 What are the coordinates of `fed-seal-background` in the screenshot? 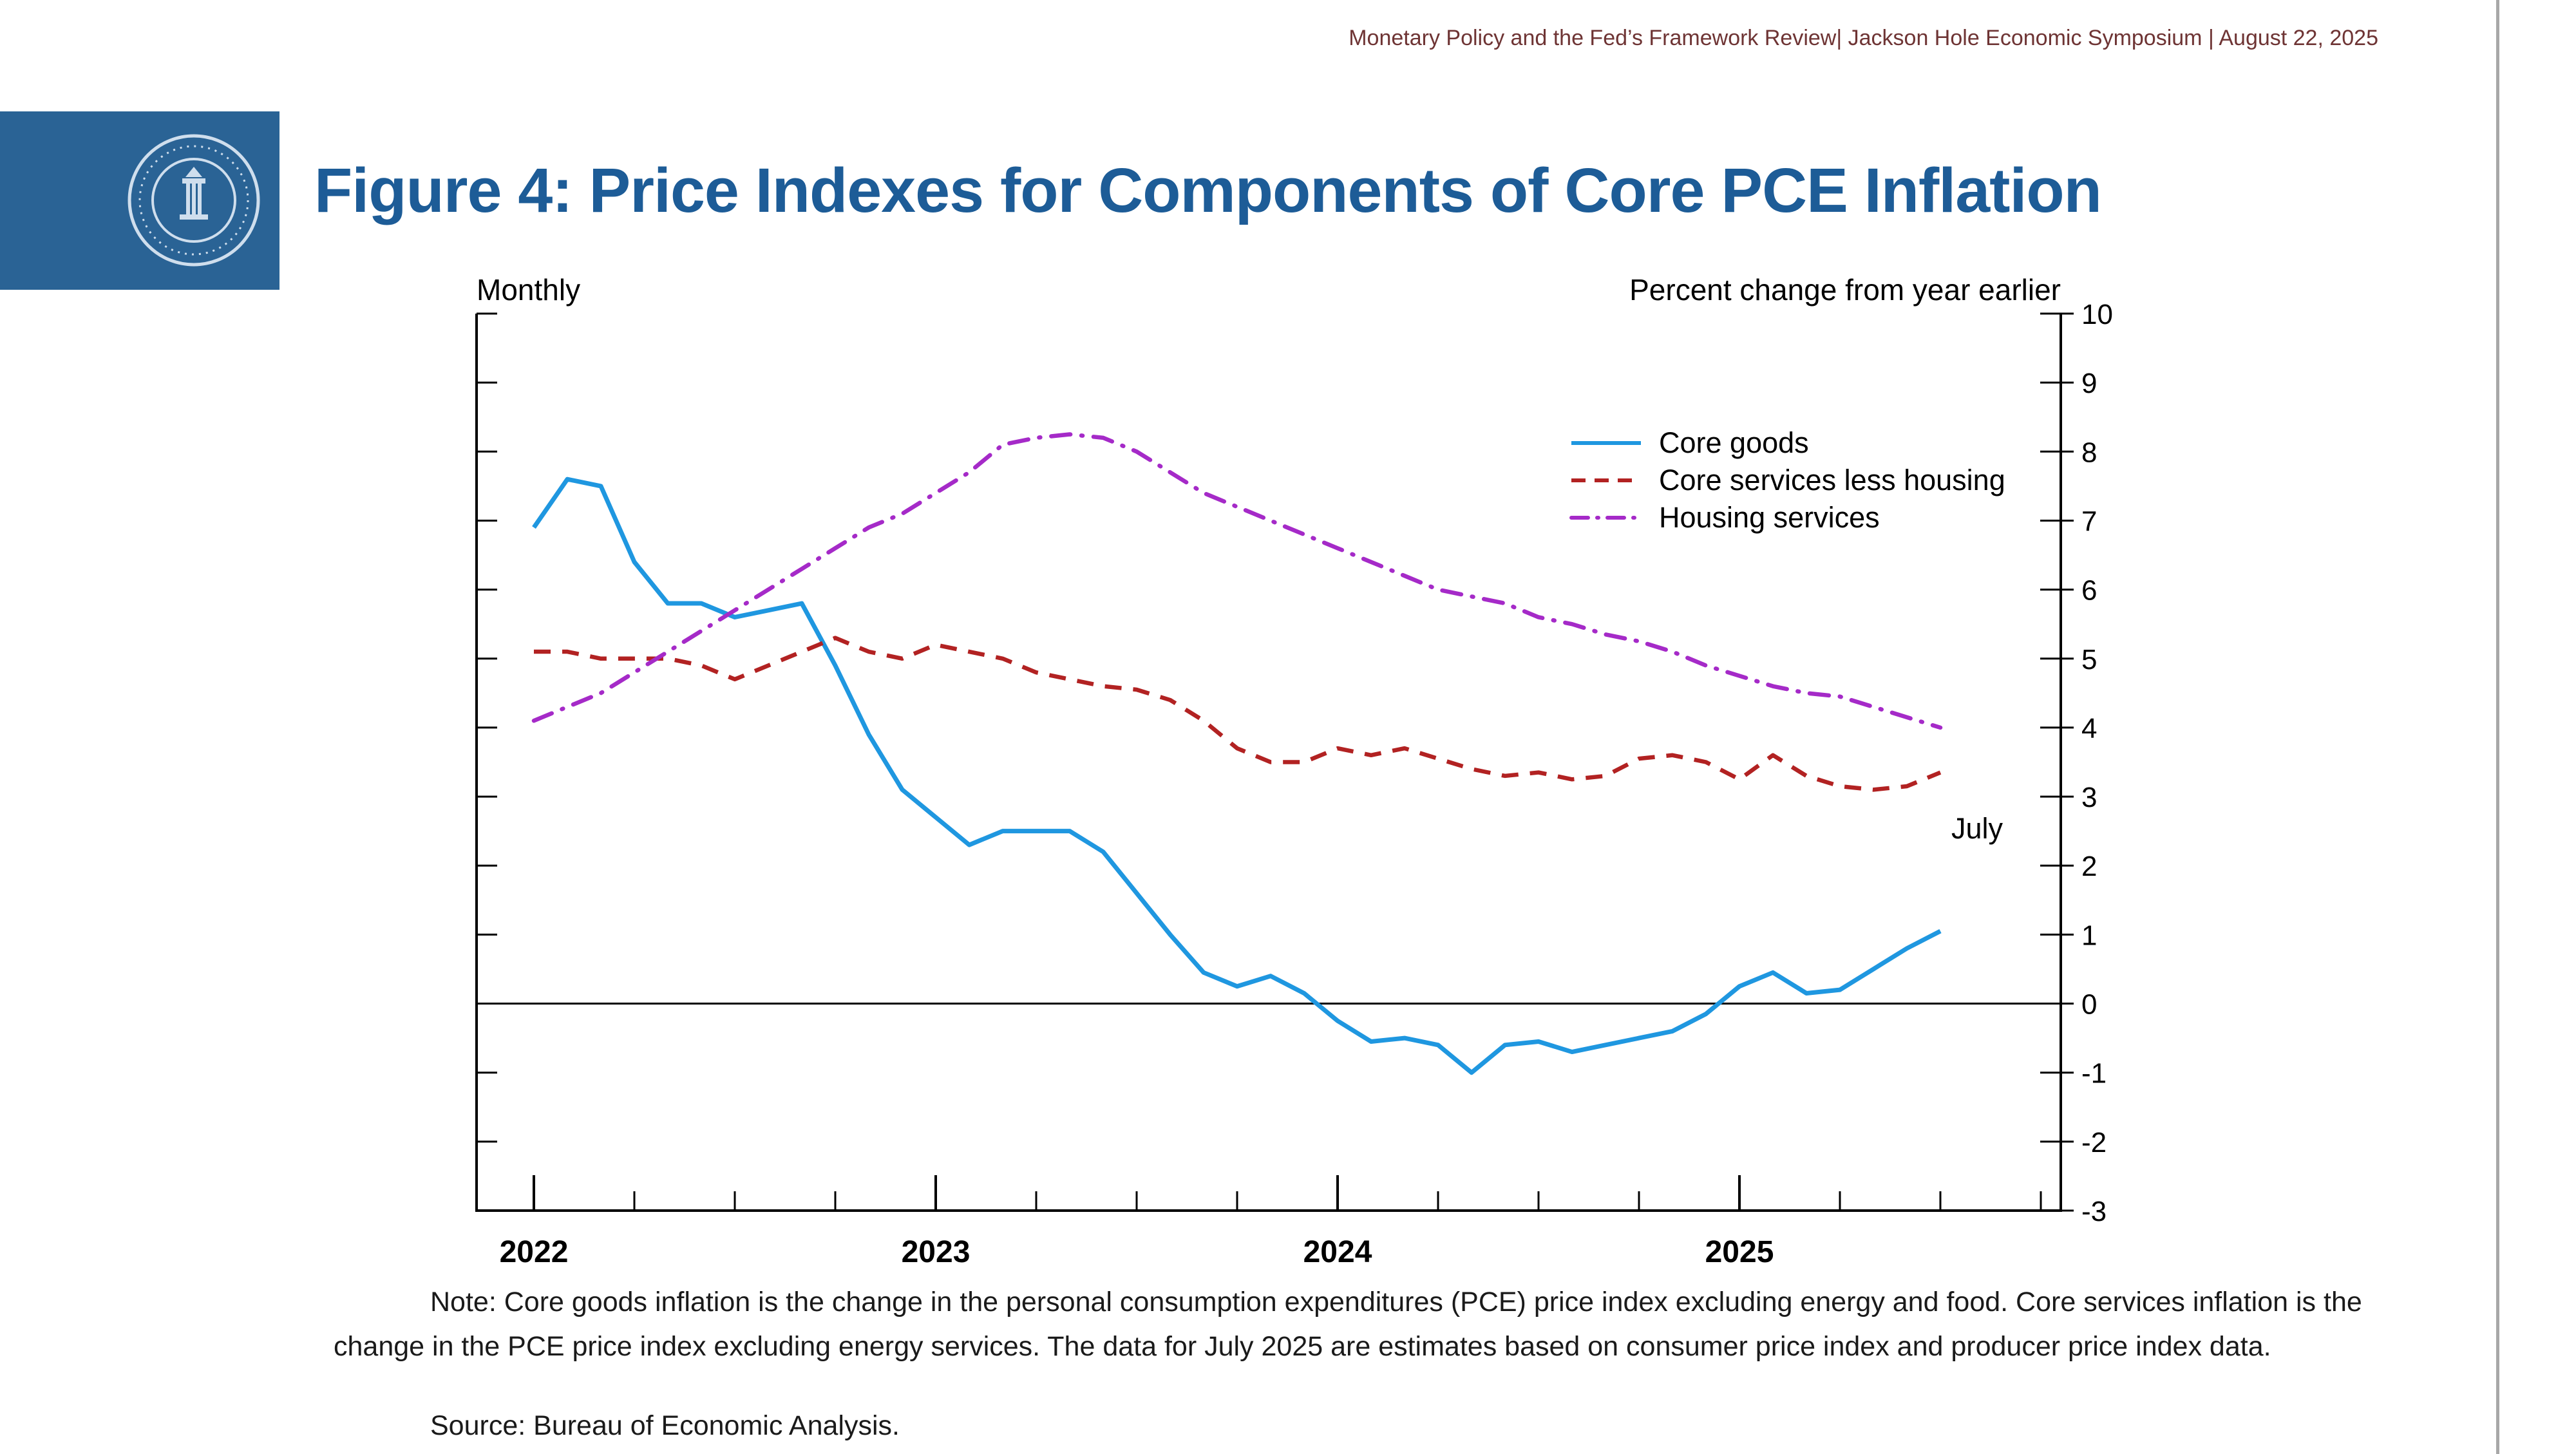 It's located at (139, 200).